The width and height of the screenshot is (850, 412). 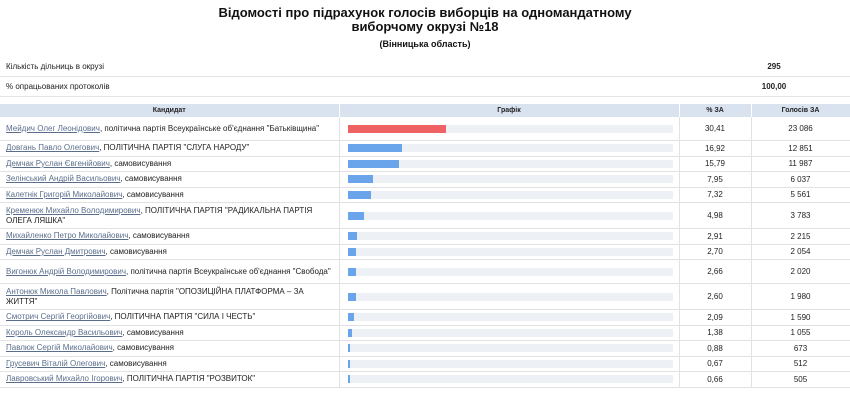 I want to click on candidate-link: Зелінський Андрій Васильович, so click(x=63, y=179).